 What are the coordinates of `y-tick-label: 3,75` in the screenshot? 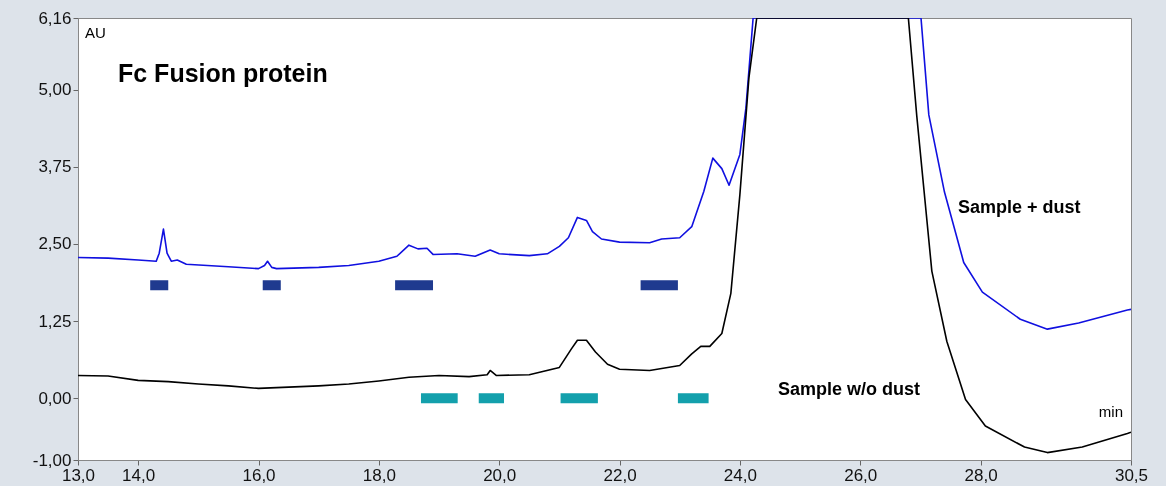 It's located at (55, 167).